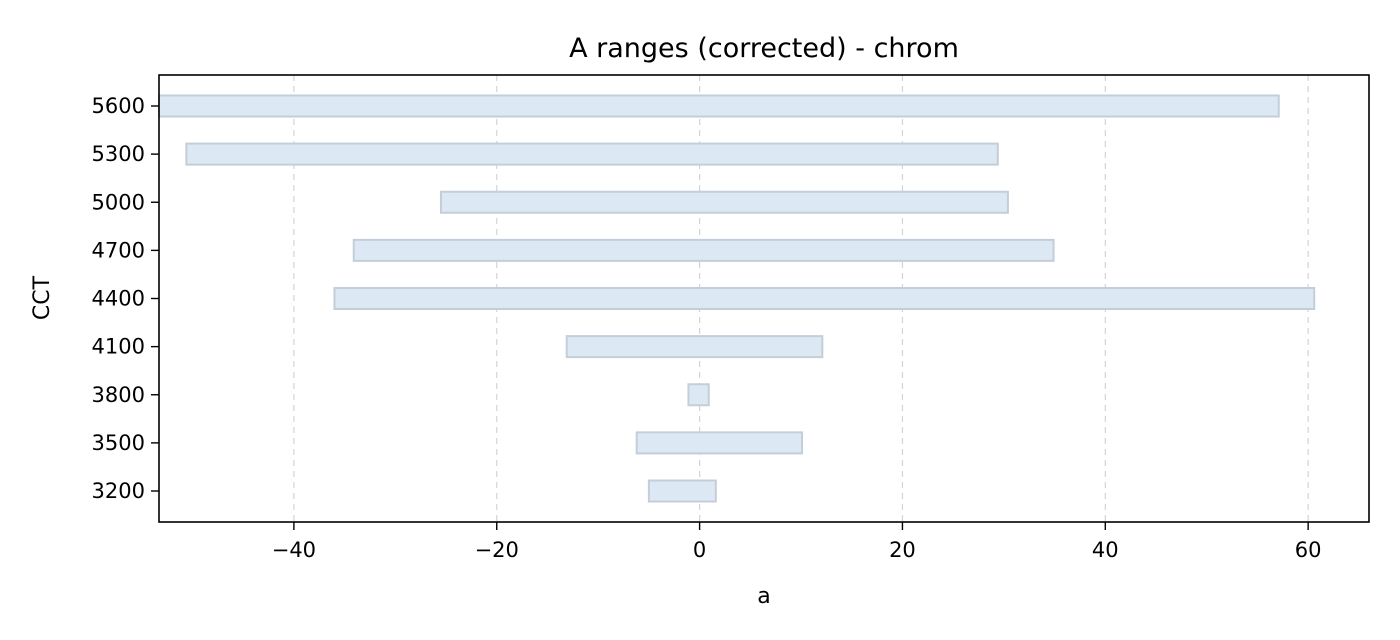  I want to click on chart-title: A ranges (corrected) - chrom, so click(764, 48).